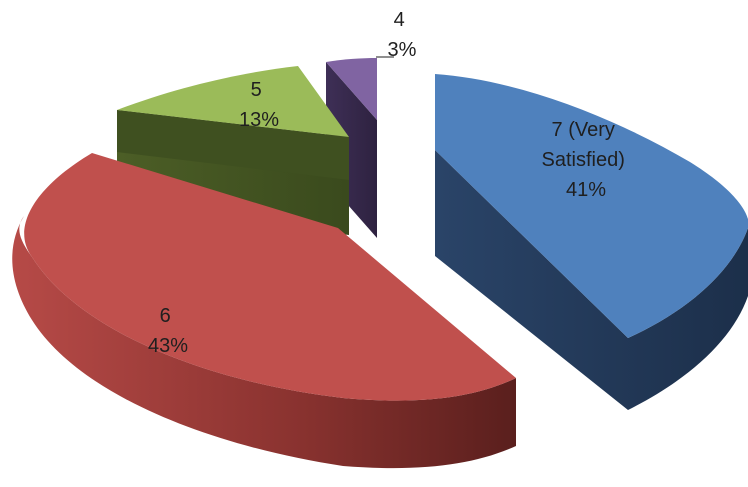 Image resolution: width=748 pixels, height=487 pixels. What do you see at coordinates (165, 316) in the screenshot?
I see `slice-6-label-line-1: 6` at bounding box center [165, 316].